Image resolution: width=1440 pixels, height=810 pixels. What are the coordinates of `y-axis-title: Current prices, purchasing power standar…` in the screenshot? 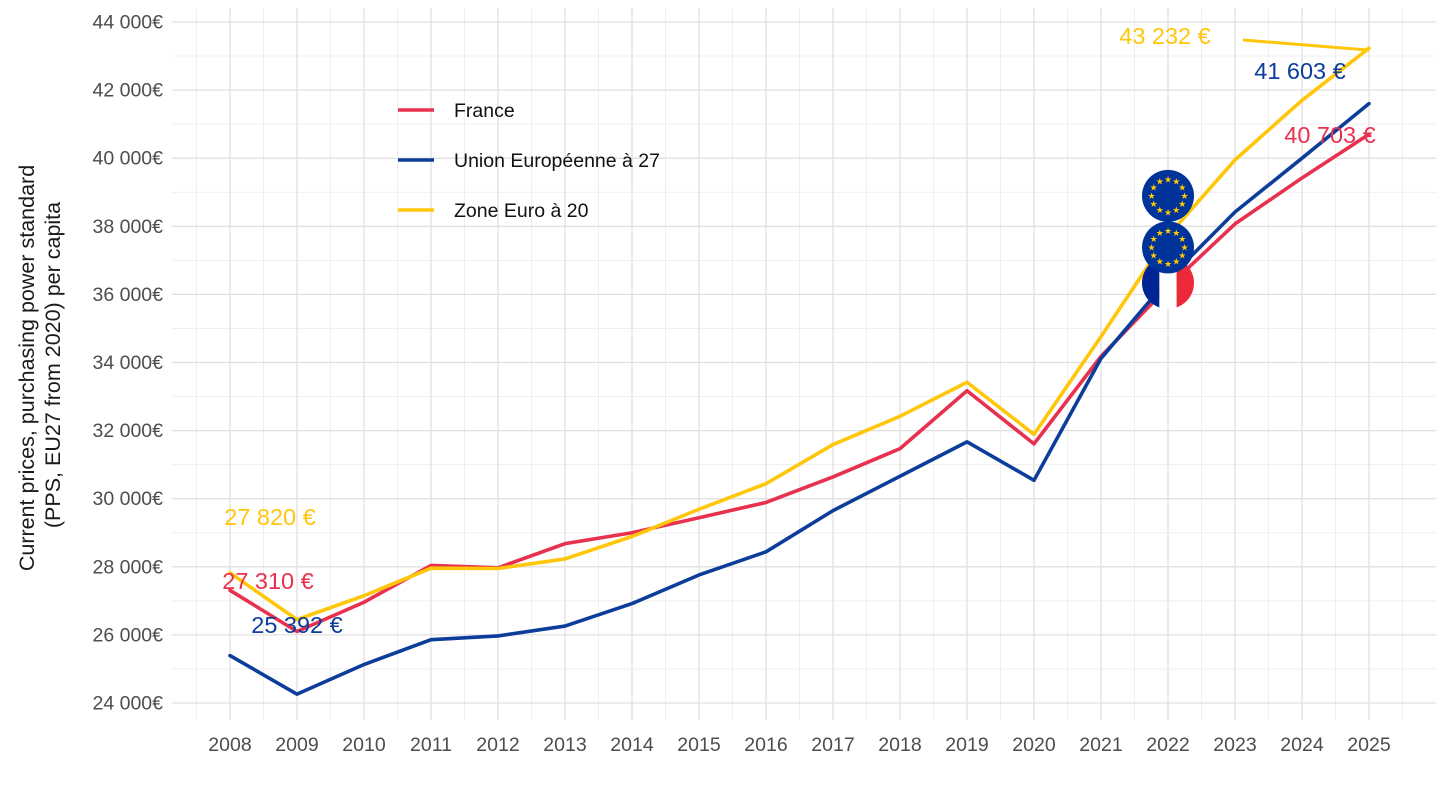 It's located at (40, 365).